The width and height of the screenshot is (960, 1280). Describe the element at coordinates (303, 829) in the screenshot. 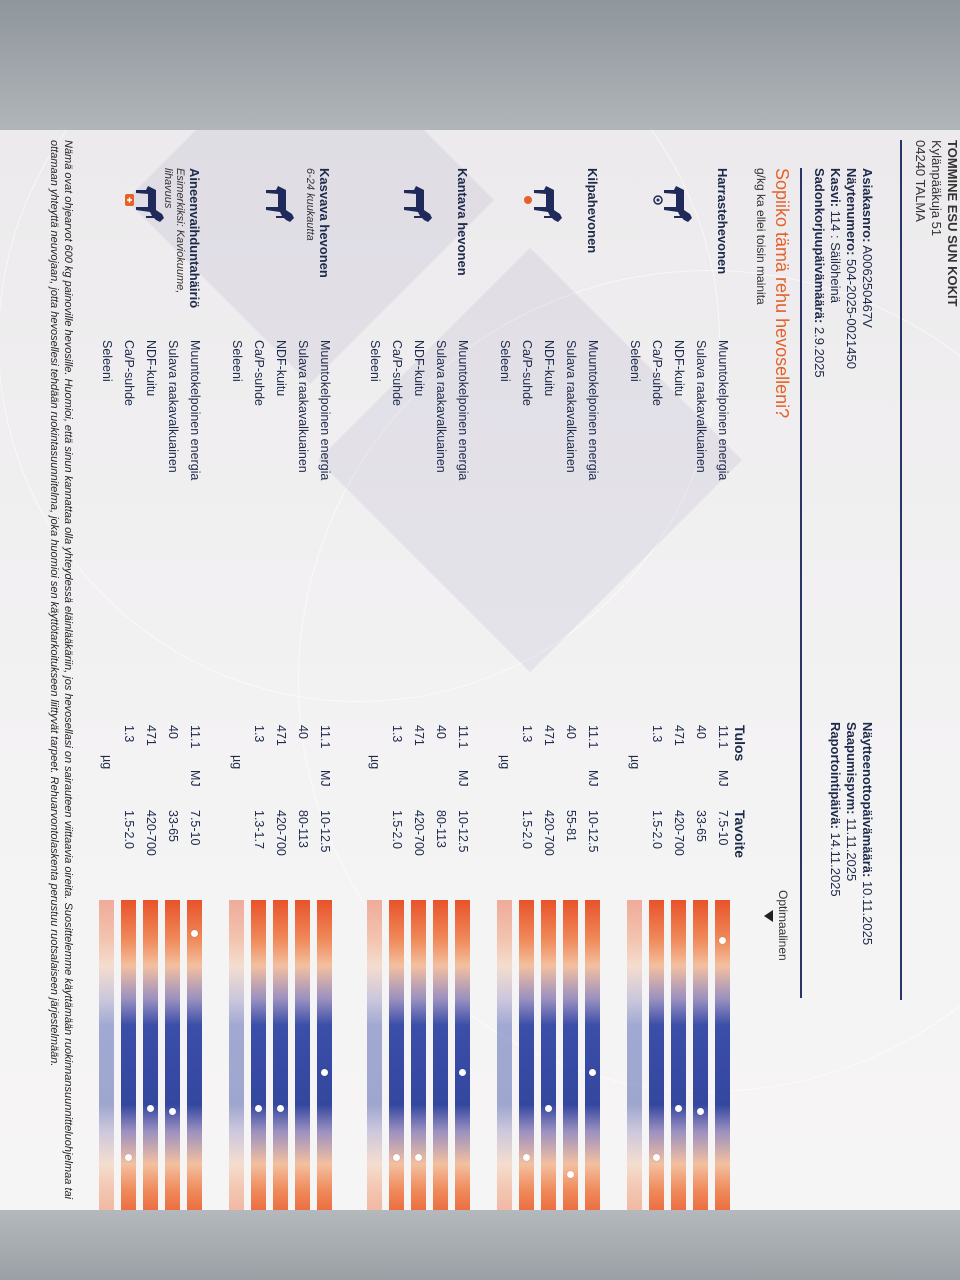

I see `target-range: 80-113` at that location.